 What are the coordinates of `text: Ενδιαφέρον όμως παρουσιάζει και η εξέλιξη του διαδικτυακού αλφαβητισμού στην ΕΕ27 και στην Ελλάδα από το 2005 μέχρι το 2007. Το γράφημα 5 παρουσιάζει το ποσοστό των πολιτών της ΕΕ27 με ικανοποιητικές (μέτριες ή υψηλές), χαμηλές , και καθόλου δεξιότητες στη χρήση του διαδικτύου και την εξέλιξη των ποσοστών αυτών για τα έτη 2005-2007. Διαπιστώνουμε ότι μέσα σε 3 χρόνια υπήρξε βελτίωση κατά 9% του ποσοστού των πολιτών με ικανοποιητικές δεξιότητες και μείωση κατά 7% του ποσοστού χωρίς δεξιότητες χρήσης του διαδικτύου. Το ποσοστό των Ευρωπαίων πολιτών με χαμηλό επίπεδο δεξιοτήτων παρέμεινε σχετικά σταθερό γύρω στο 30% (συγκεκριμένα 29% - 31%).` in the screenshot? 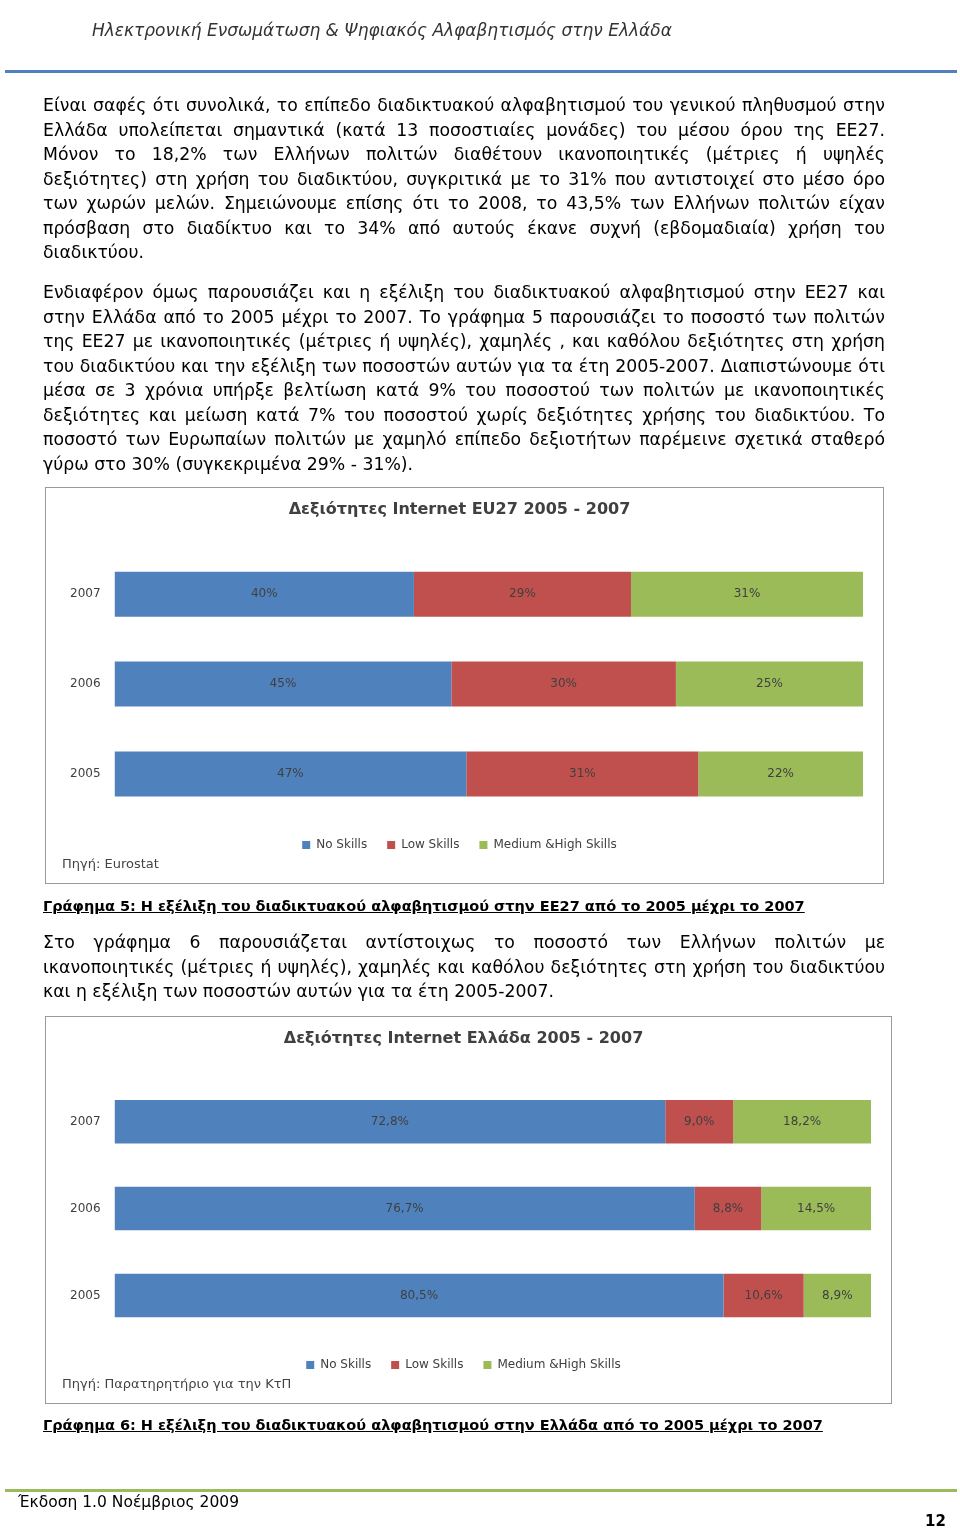 It's located at (464, 378).